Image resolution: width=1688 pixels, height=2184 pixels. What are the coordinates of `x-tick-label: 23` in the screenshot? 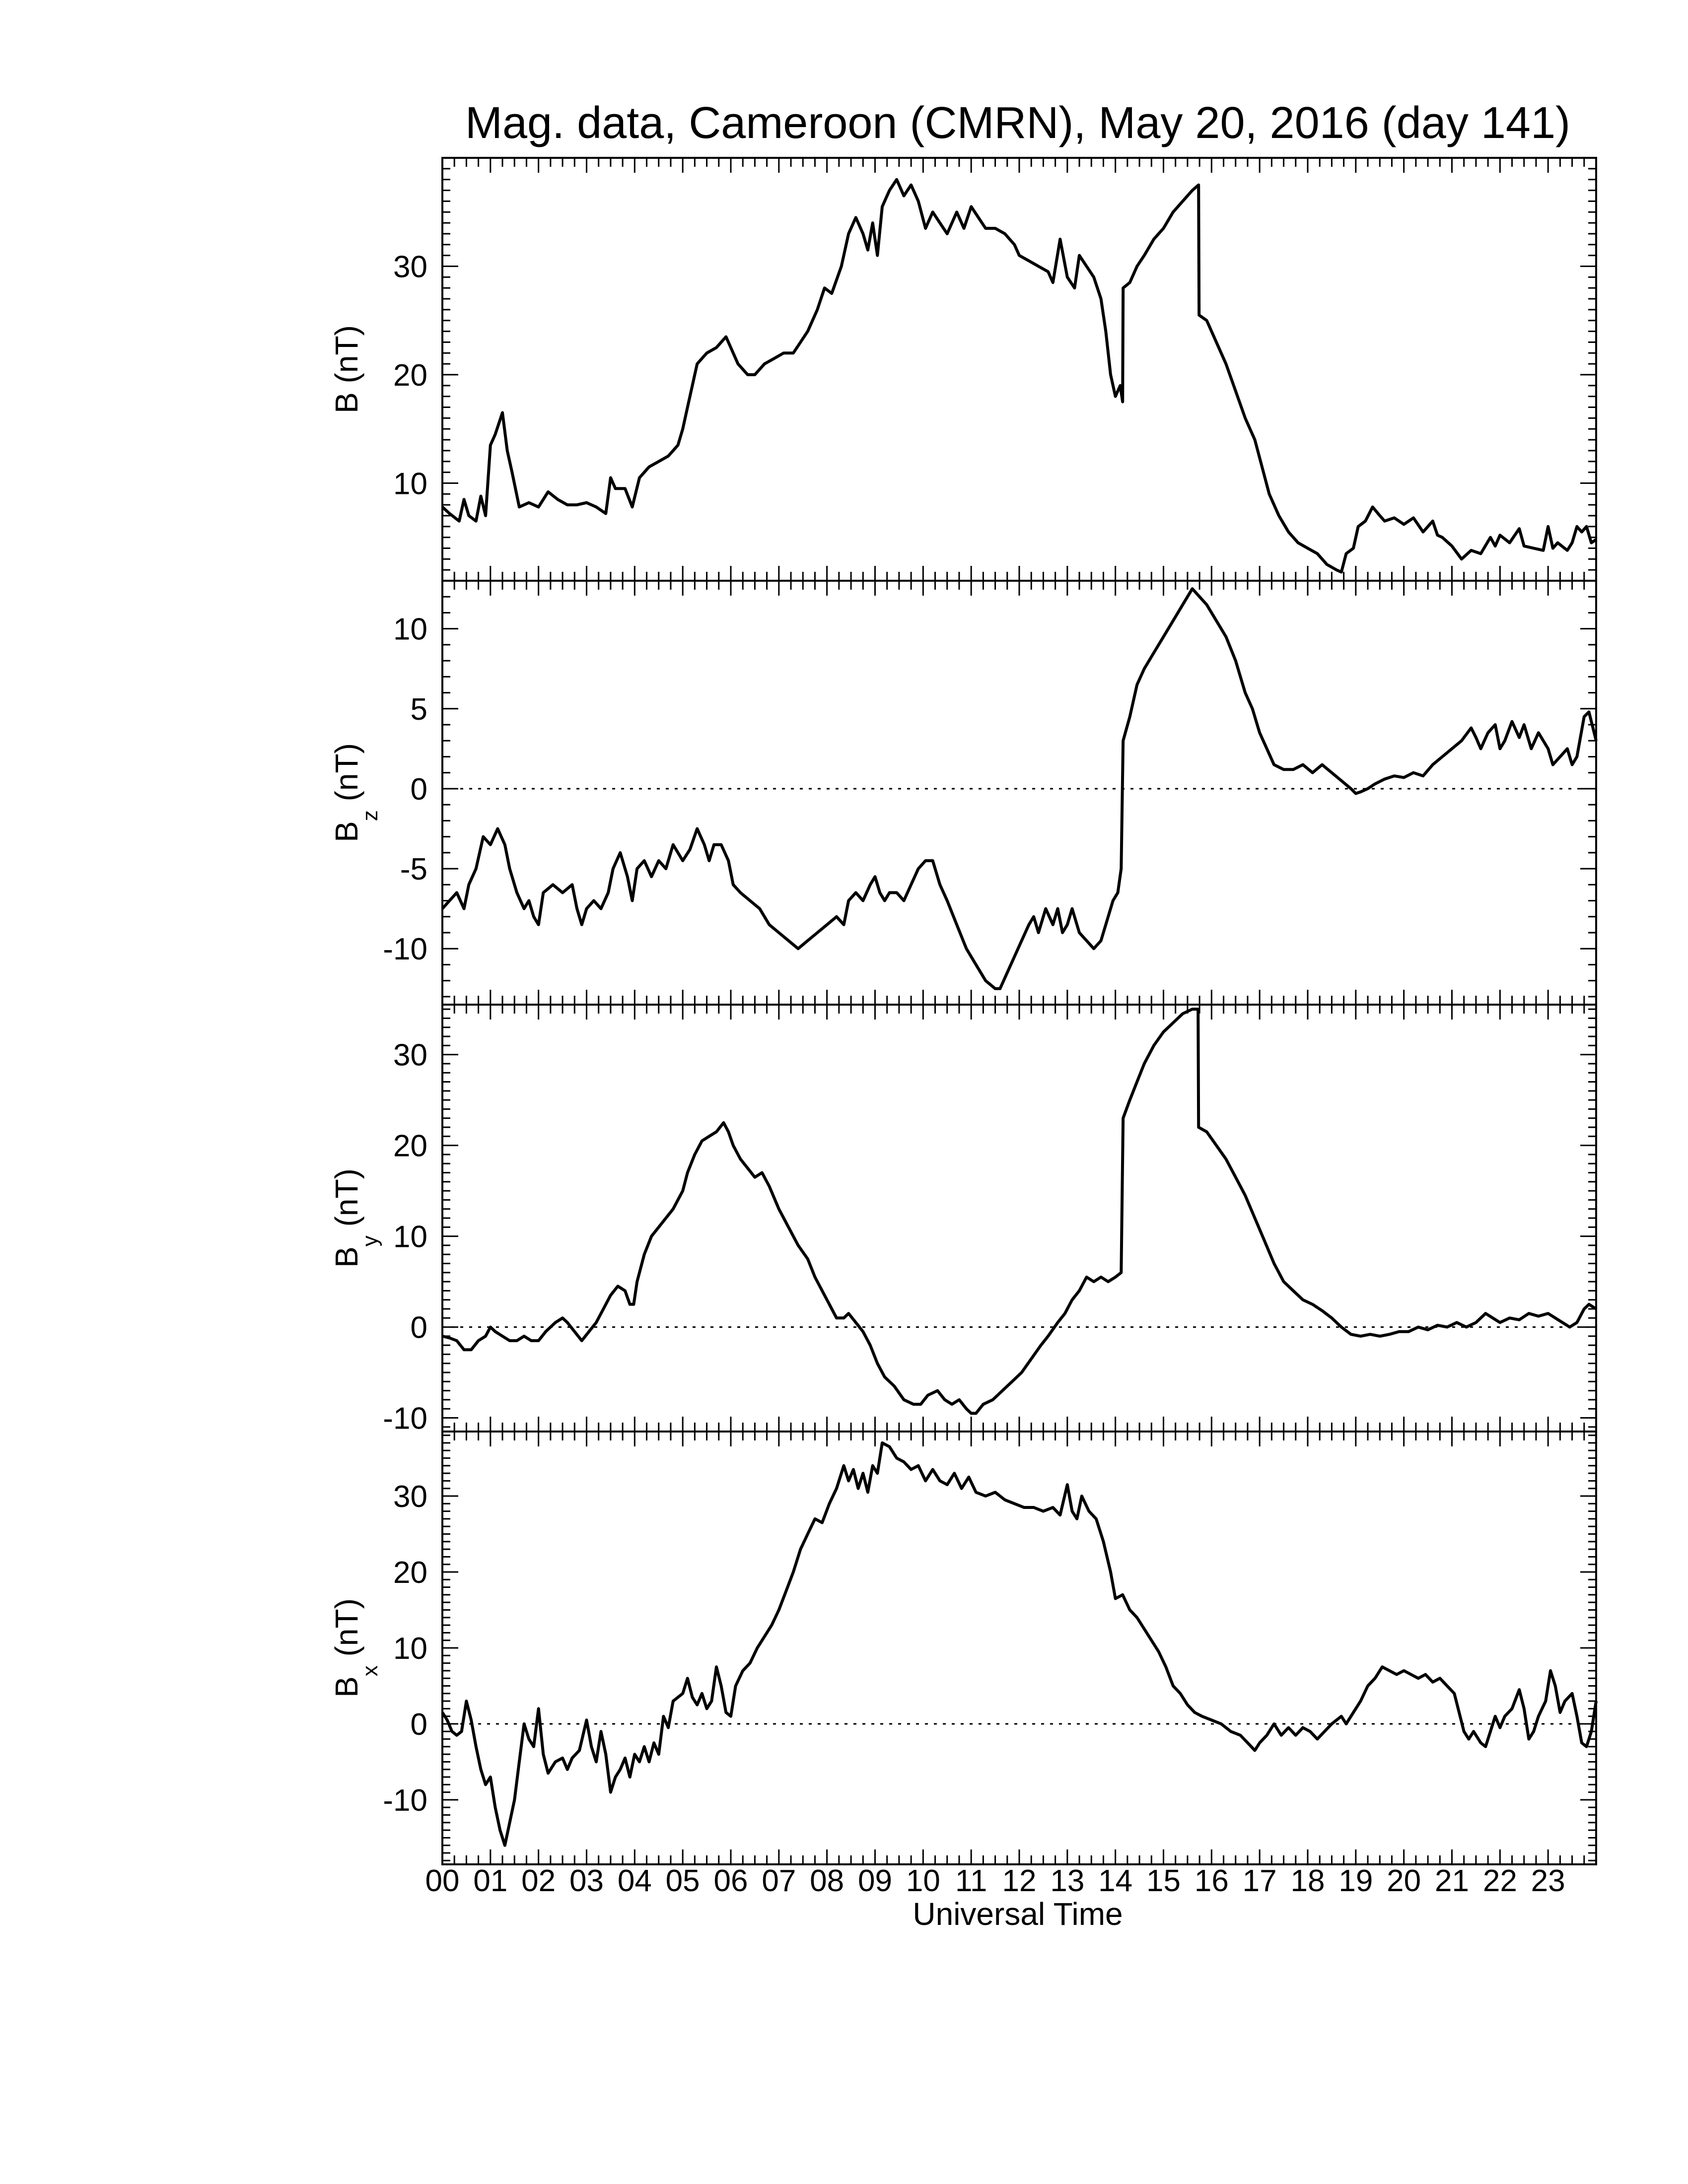 It's located at (1548, 1881).